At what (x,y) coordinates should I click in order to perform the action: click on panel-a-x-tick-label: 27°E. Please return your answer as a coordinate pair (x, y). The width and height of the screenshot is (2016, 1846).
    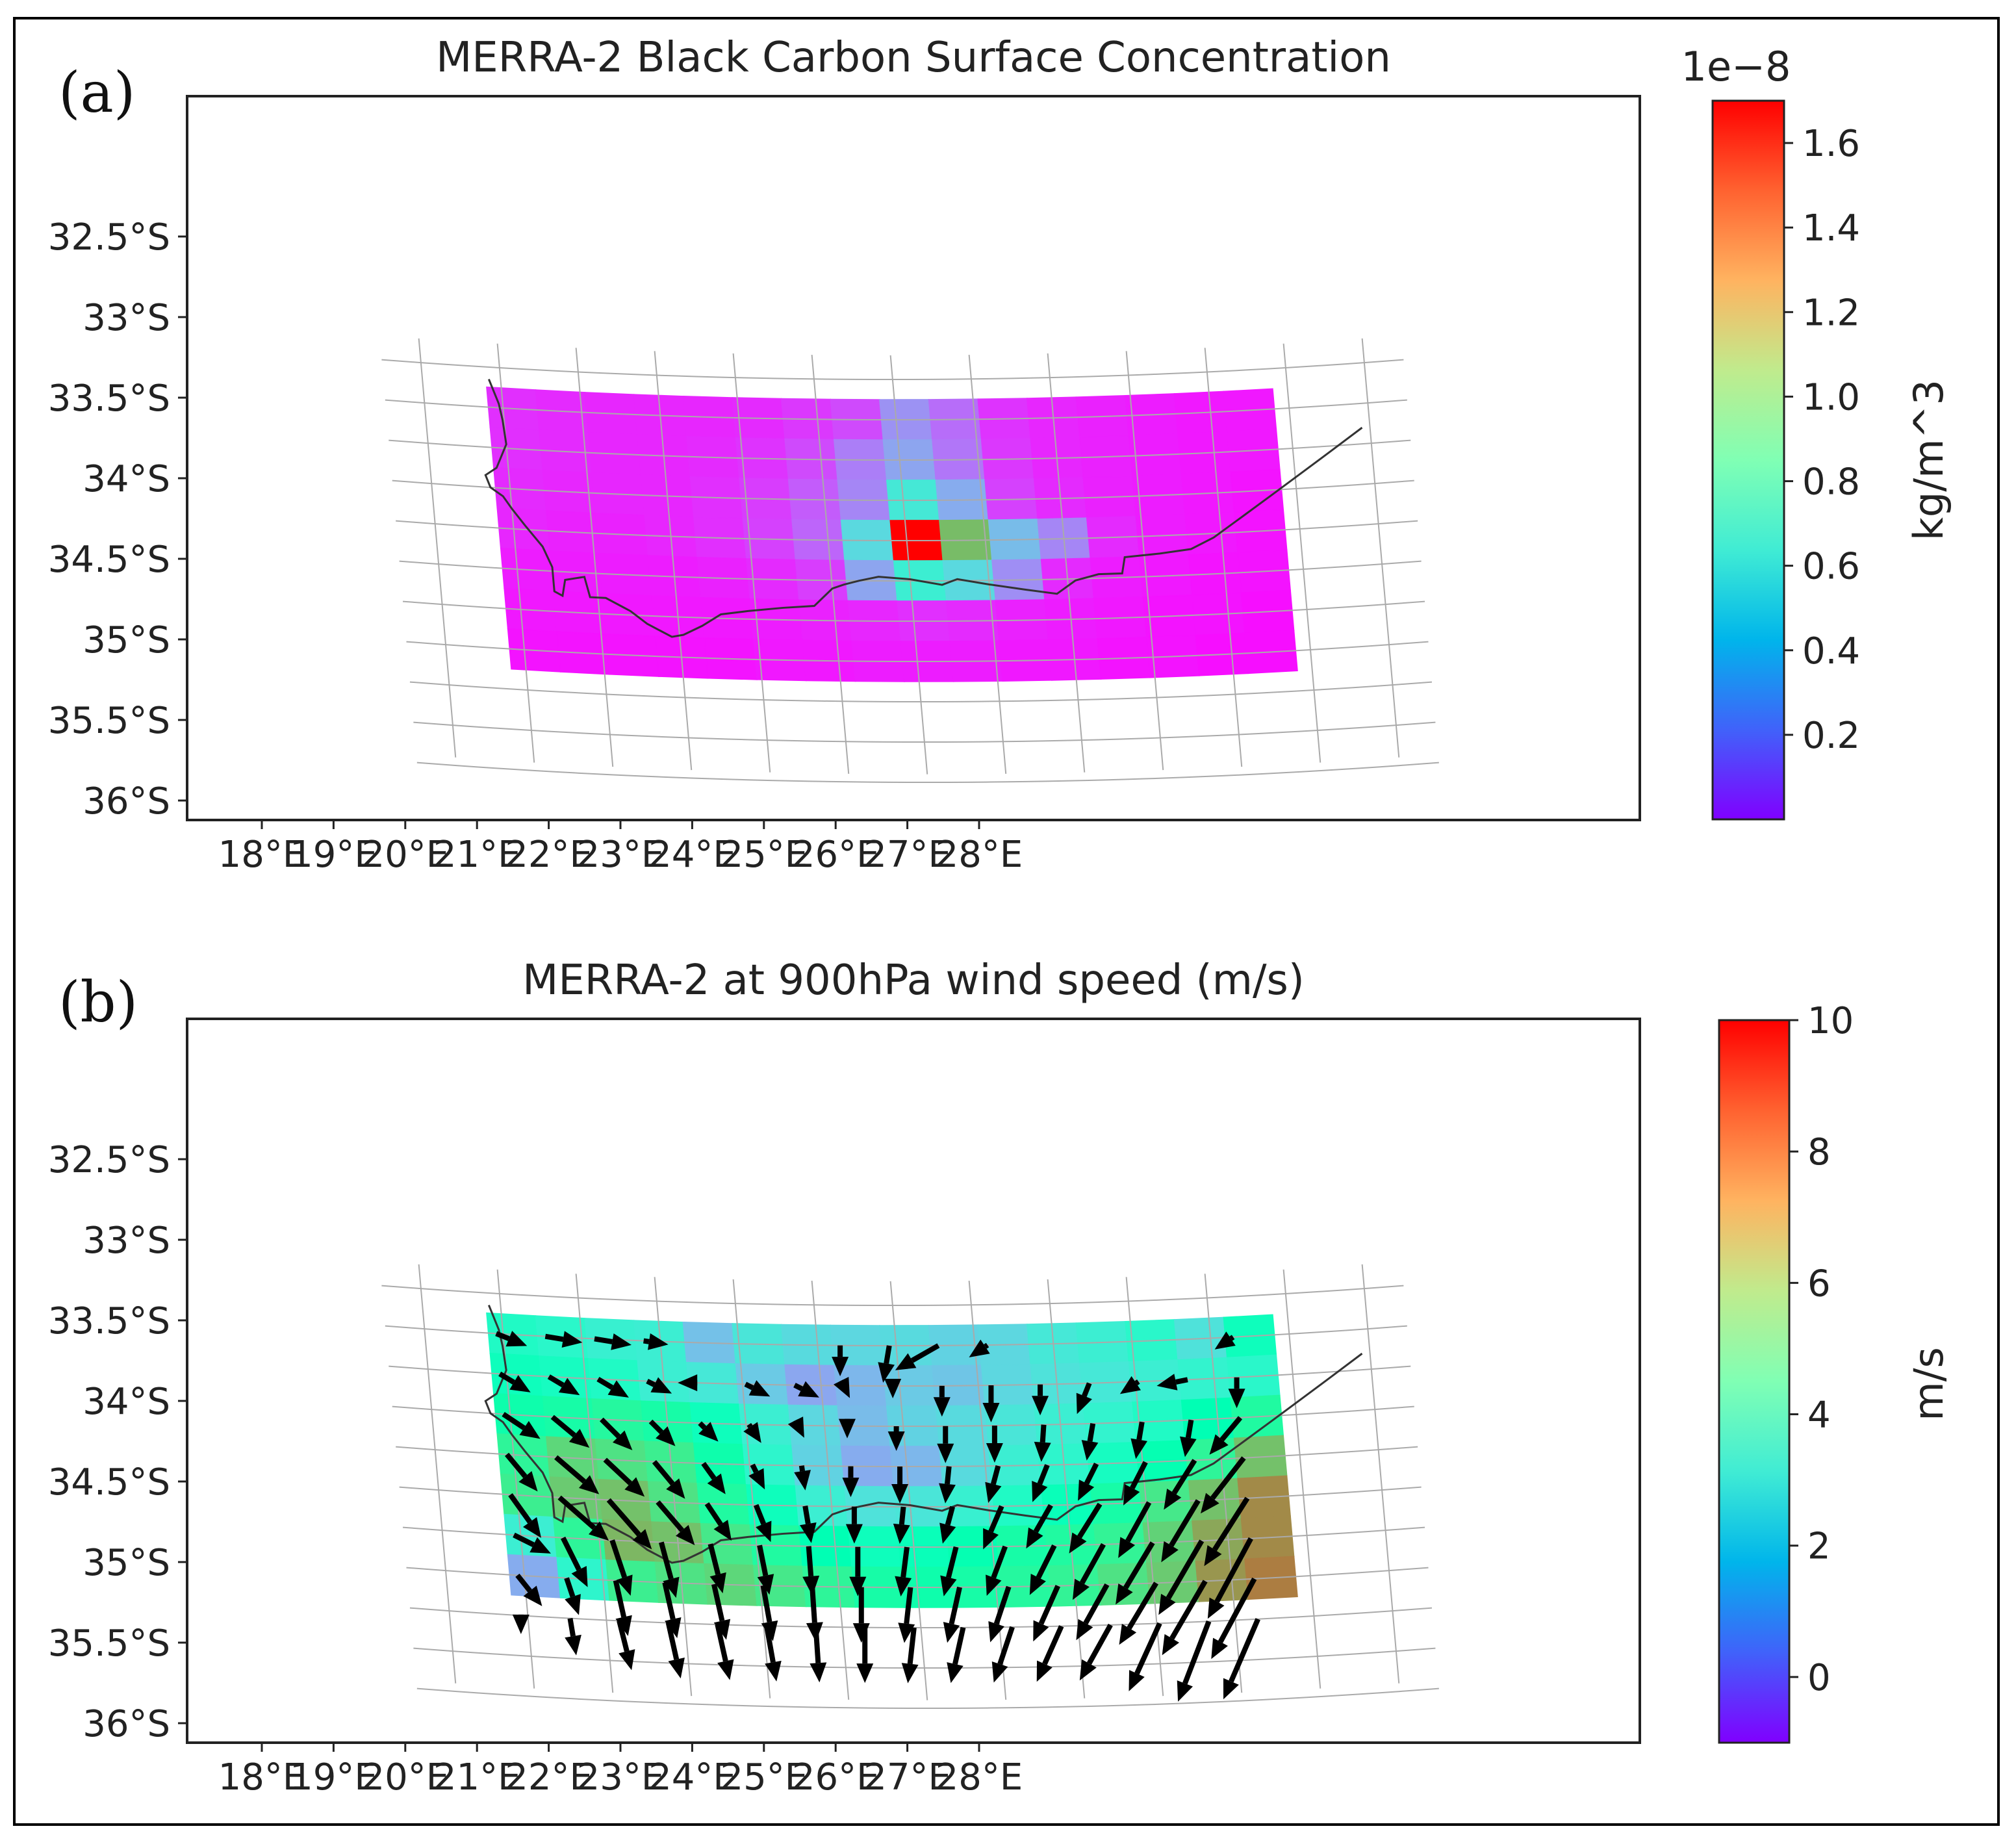
    Looking at the image, I should click on (907, 855).